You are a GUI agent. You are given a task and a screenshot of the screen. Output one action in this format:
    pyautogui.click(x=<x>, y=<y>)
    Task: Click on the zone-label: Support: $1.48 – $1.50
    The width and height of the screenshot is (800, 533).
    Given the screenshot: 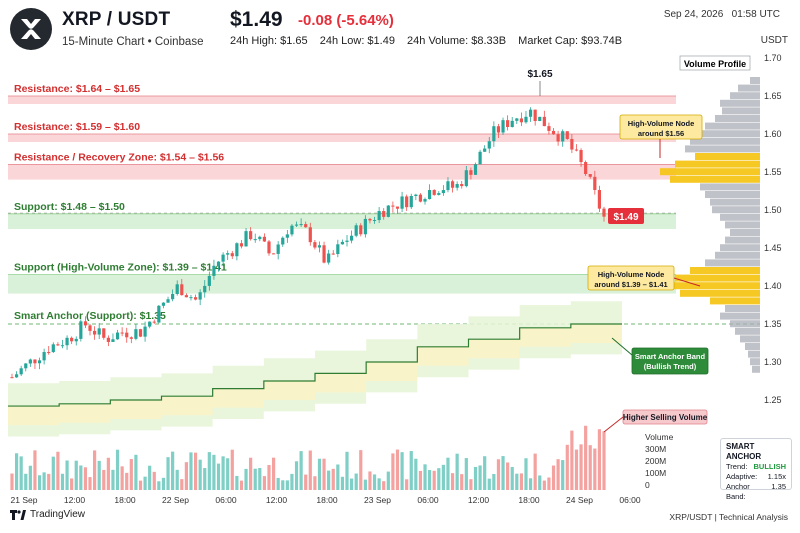 What is the action you would take?
    pyautogui.click(x=69, y=207)
    